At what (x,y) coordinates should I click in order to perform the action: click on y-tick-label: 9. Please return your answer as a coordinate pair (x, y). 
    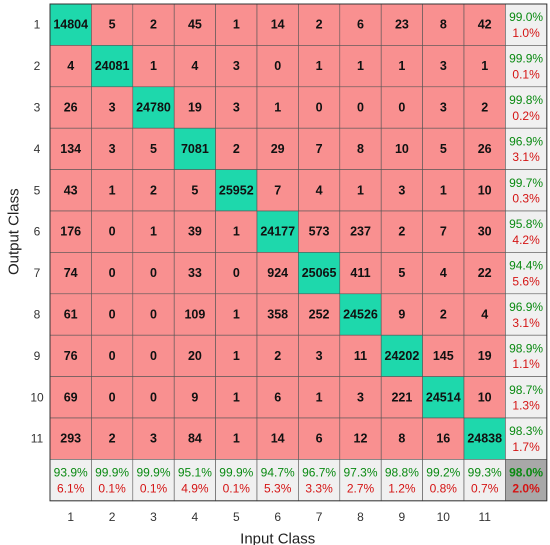
    Looking at the image, I should click on (37, 356).